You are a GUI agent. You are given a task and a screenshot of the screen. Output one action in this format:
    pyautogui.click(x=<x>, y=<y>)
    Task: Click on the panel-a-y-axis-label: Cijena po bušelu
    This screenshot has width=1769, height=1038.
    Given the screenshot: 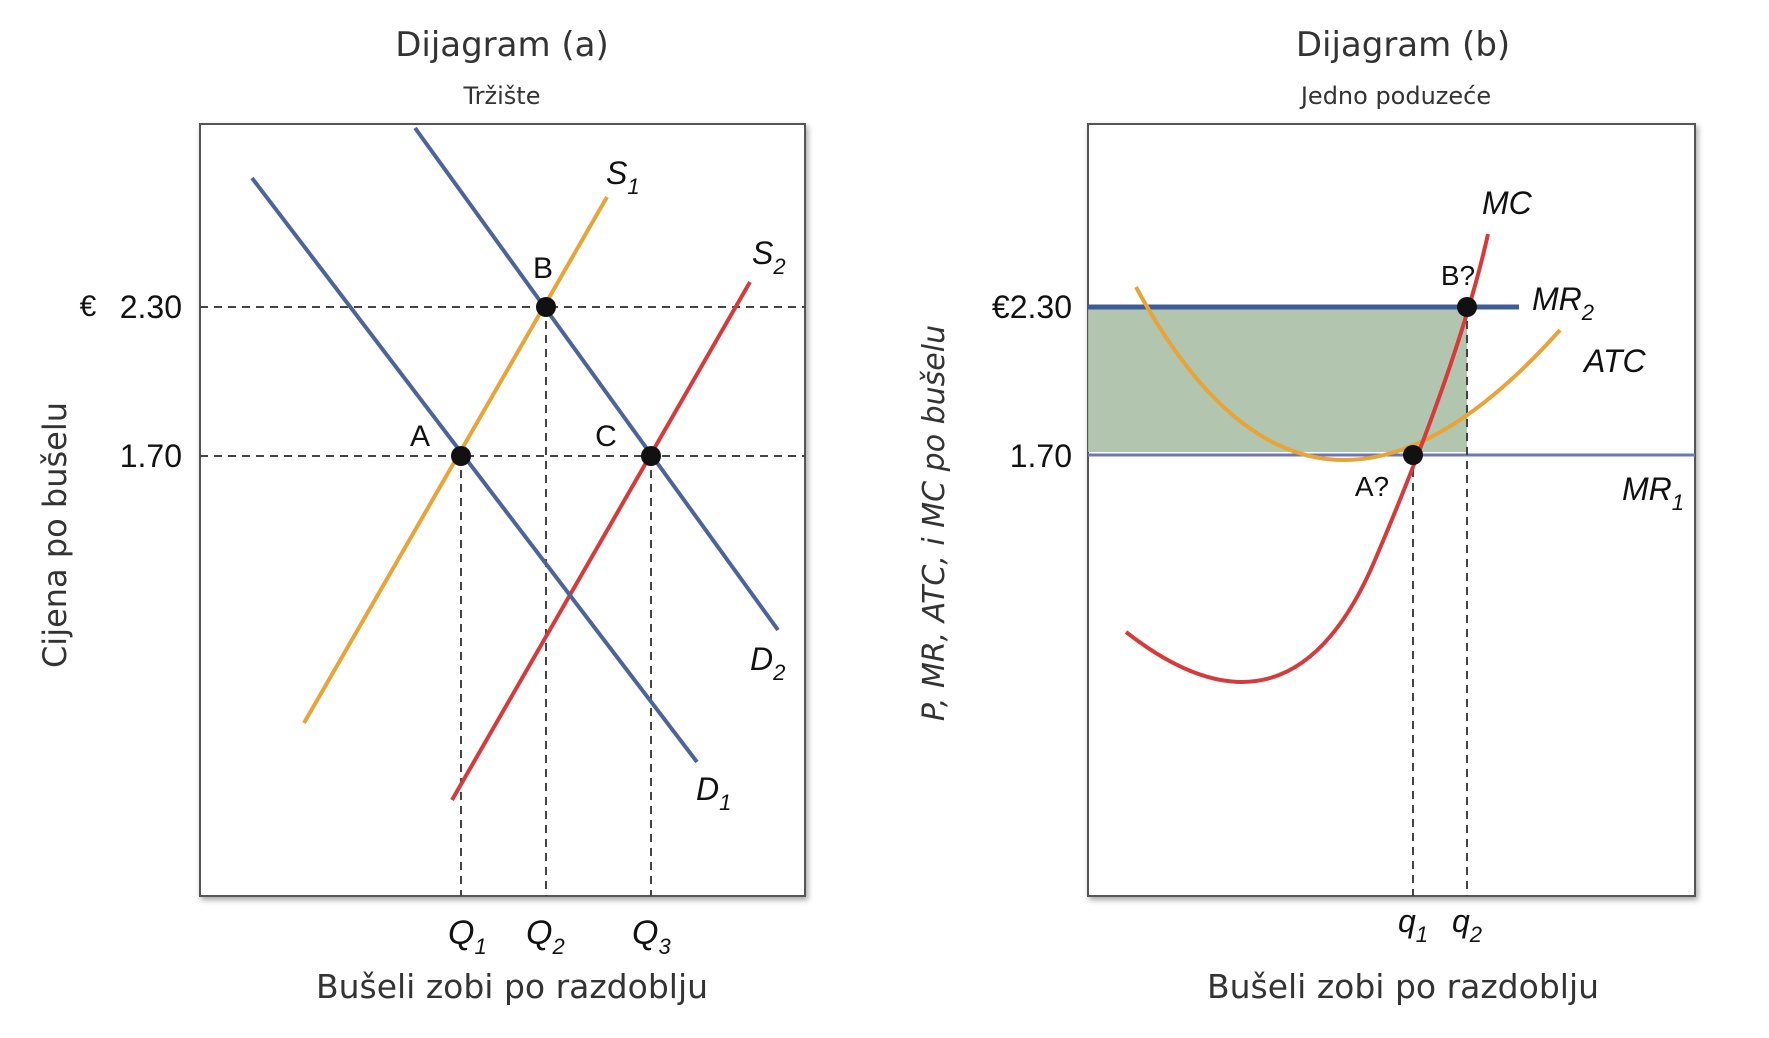 What is the action you would take?
    pyautogui.click(x=55, y=535)
    